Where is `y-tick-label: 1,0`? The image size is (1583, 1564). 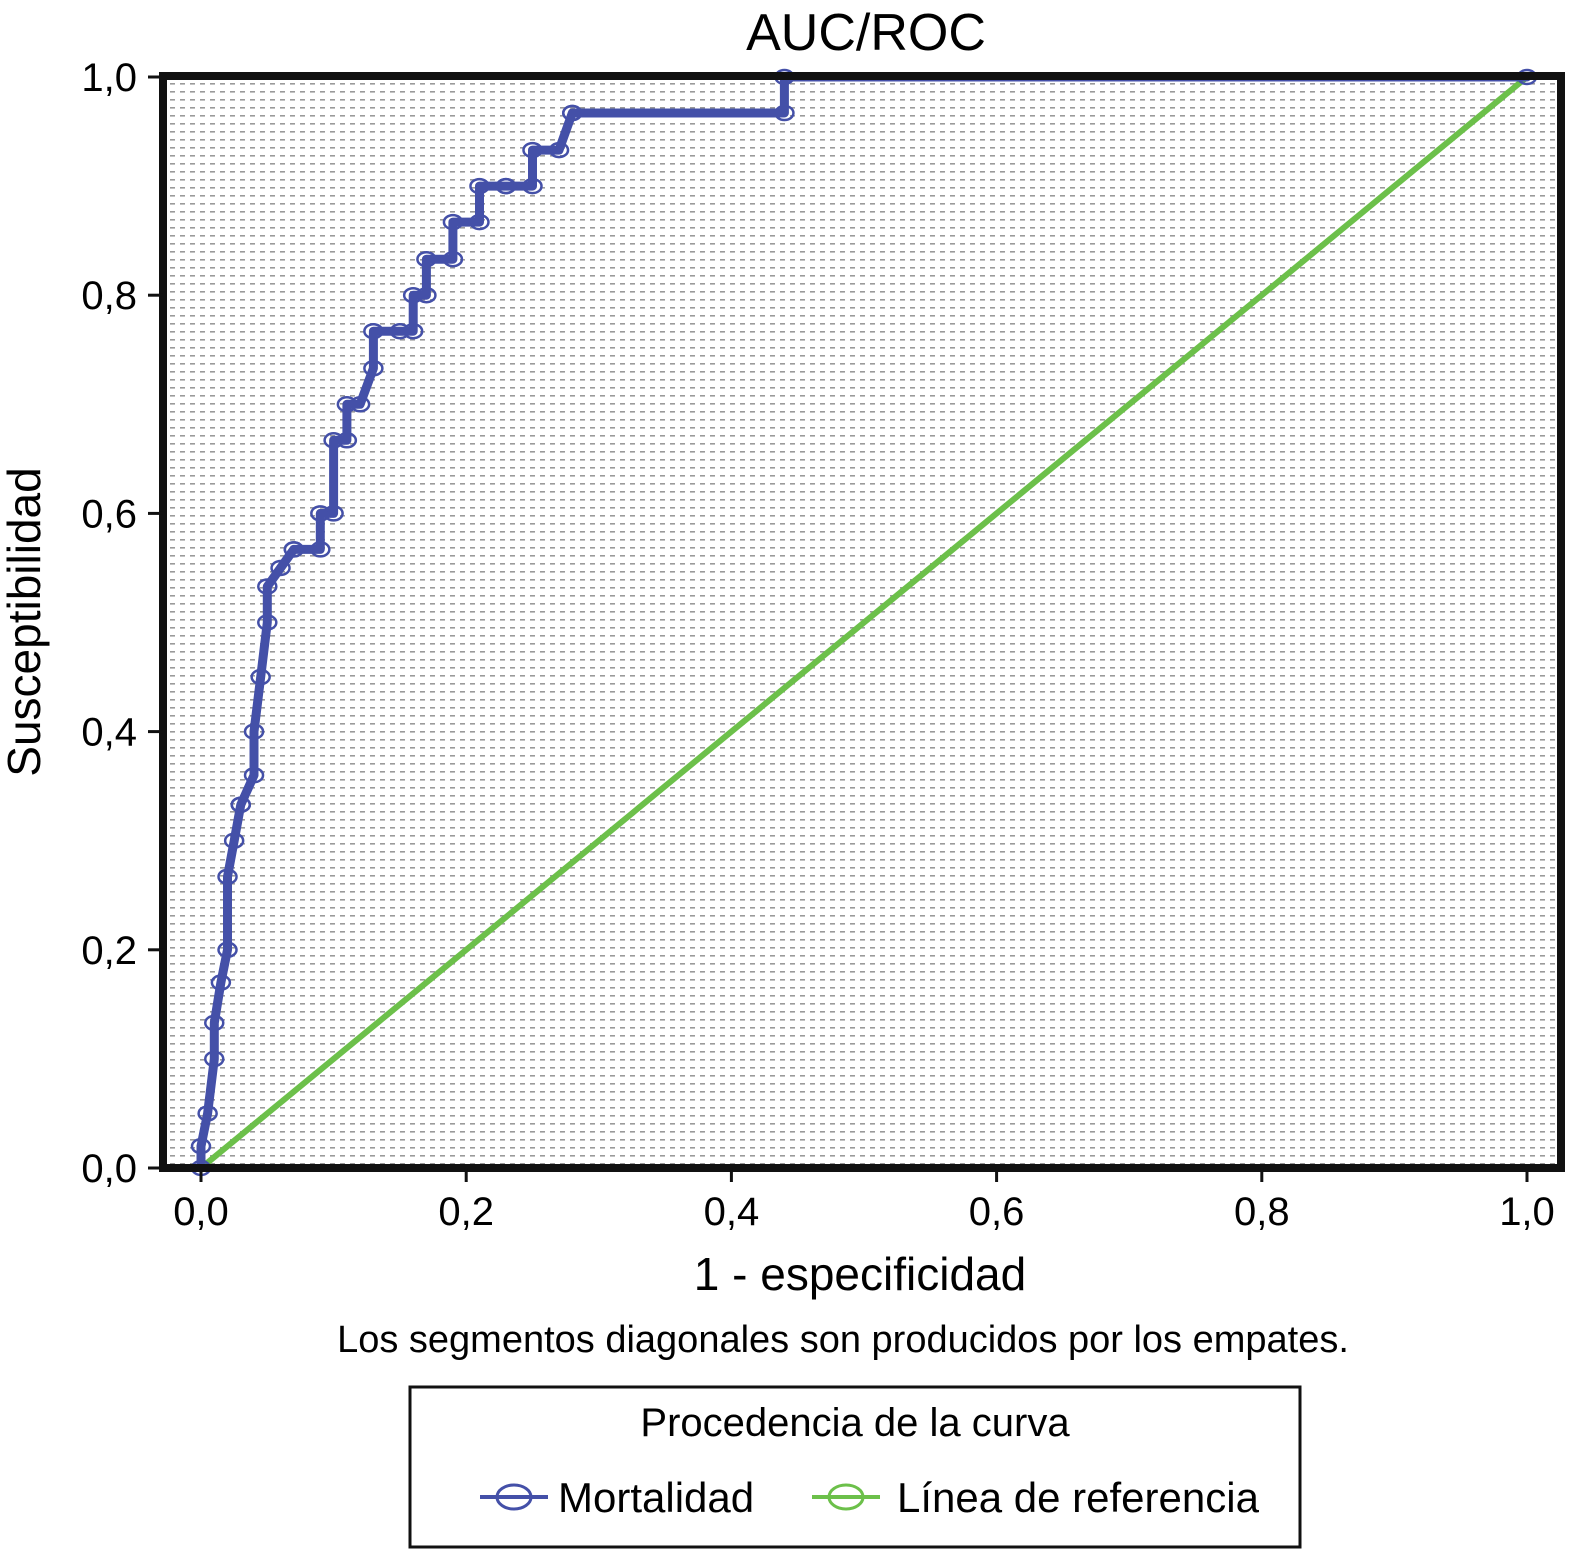 y-tick-label: 1,0 is located at coordinates (109, 78).